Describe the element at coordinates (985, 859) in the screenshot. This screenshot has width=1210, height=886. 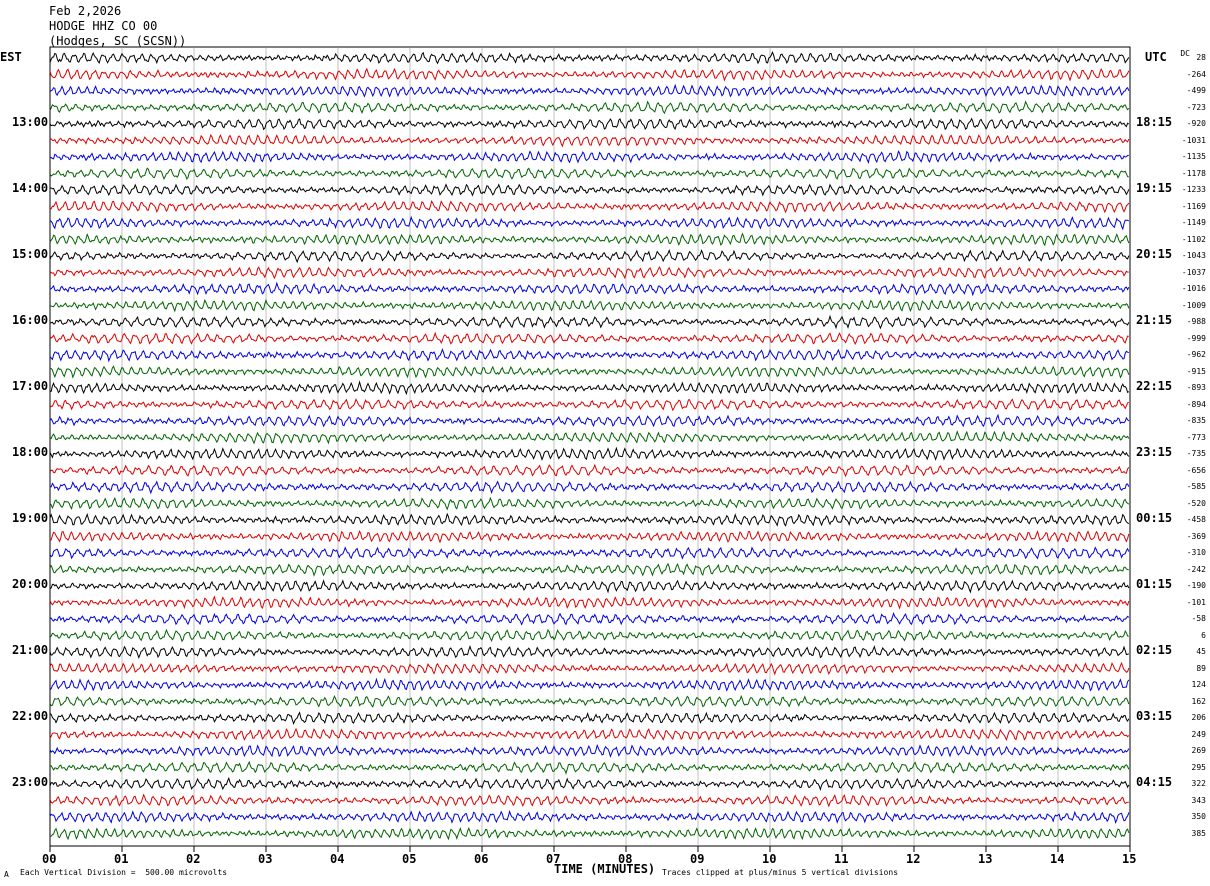
I see `x-tick-label: 13` at that location.